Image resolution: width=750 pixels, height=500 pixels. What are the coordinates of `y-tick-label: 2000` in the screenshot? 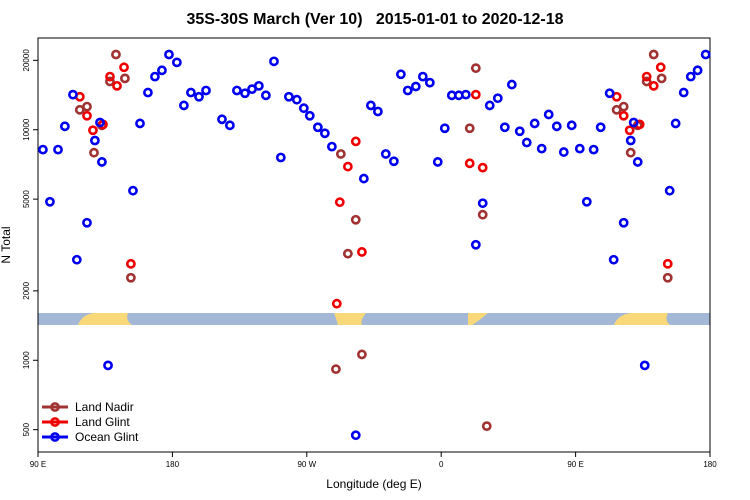 It's located at (26, 290).